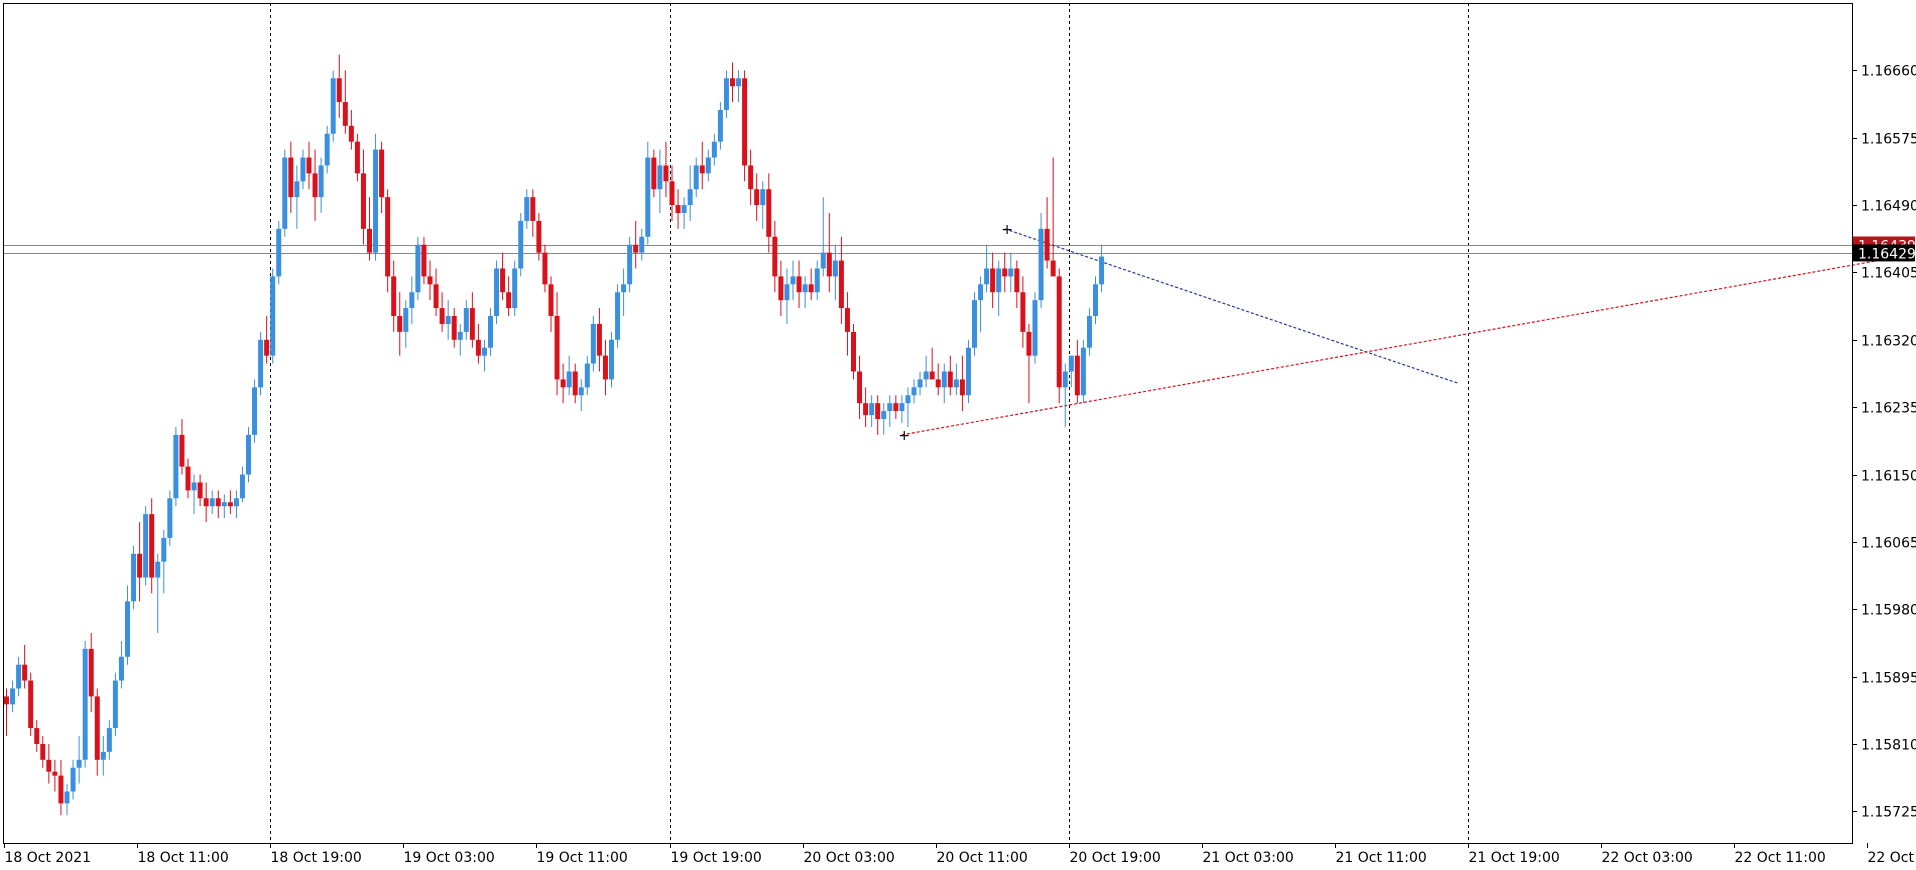 The width and height of the screenshot is (1916, 870). What do you see at coordinates (1780, 858) in the screenshot?
I see `time-tick-label: 22 Oct 11:00` at bounding box center [1780, 858].